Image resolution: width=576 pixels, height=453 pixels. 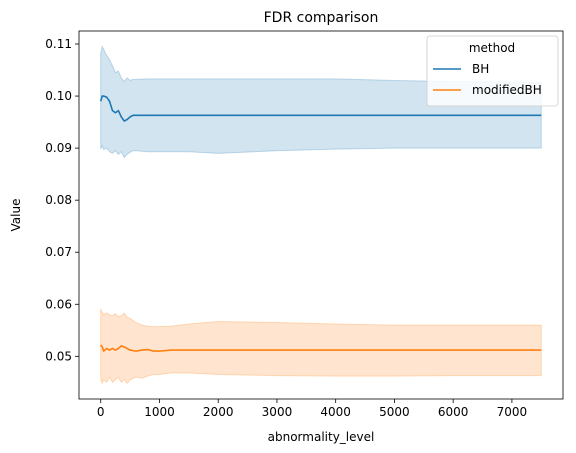 I want to click on x-tick-label: 1000, so click(x=159, y=412).